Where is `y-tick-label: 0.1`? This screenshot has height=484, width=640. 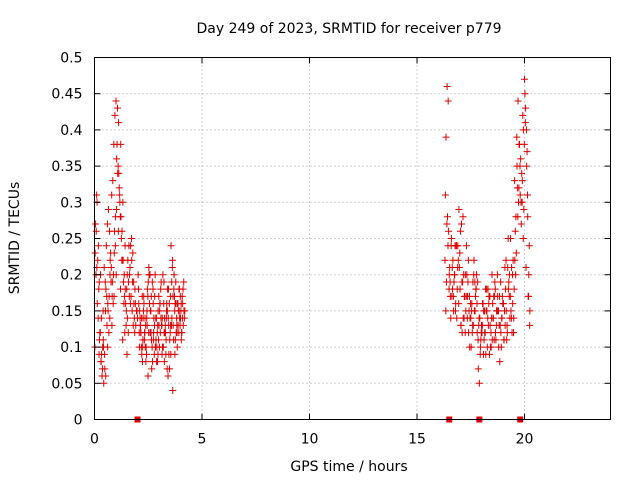 y-tick-label: 0.1 is located at coordinates (71, 348).